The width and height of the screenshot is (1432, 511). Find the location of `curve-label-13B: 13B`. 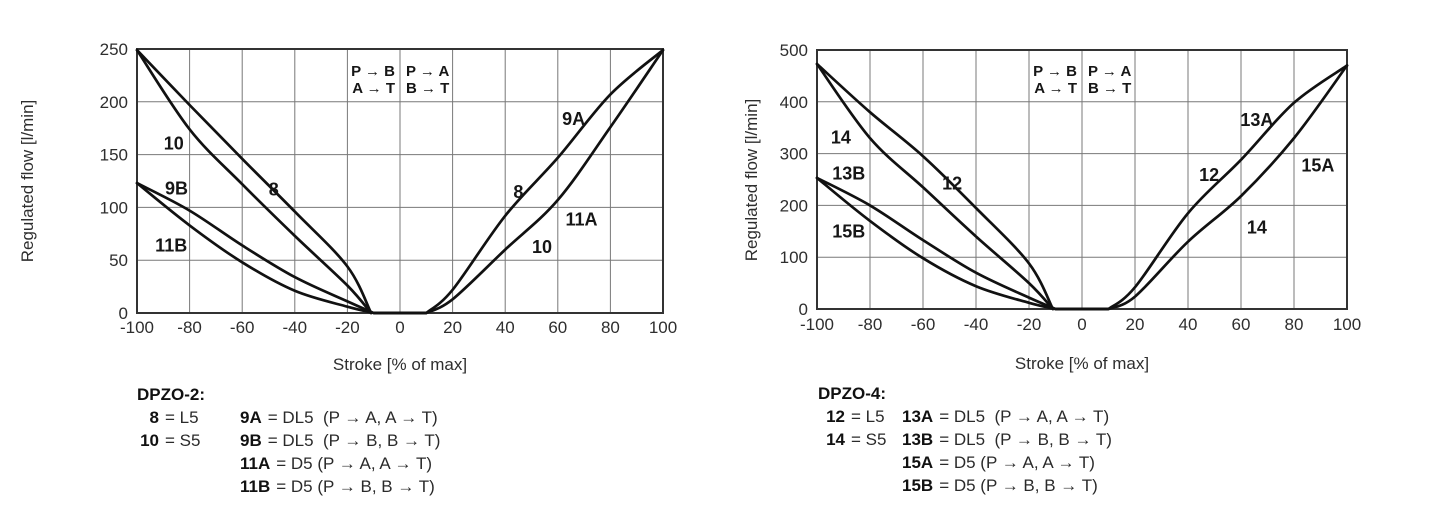

curve-label-13B: 13B is located at coordinates (848, 174).